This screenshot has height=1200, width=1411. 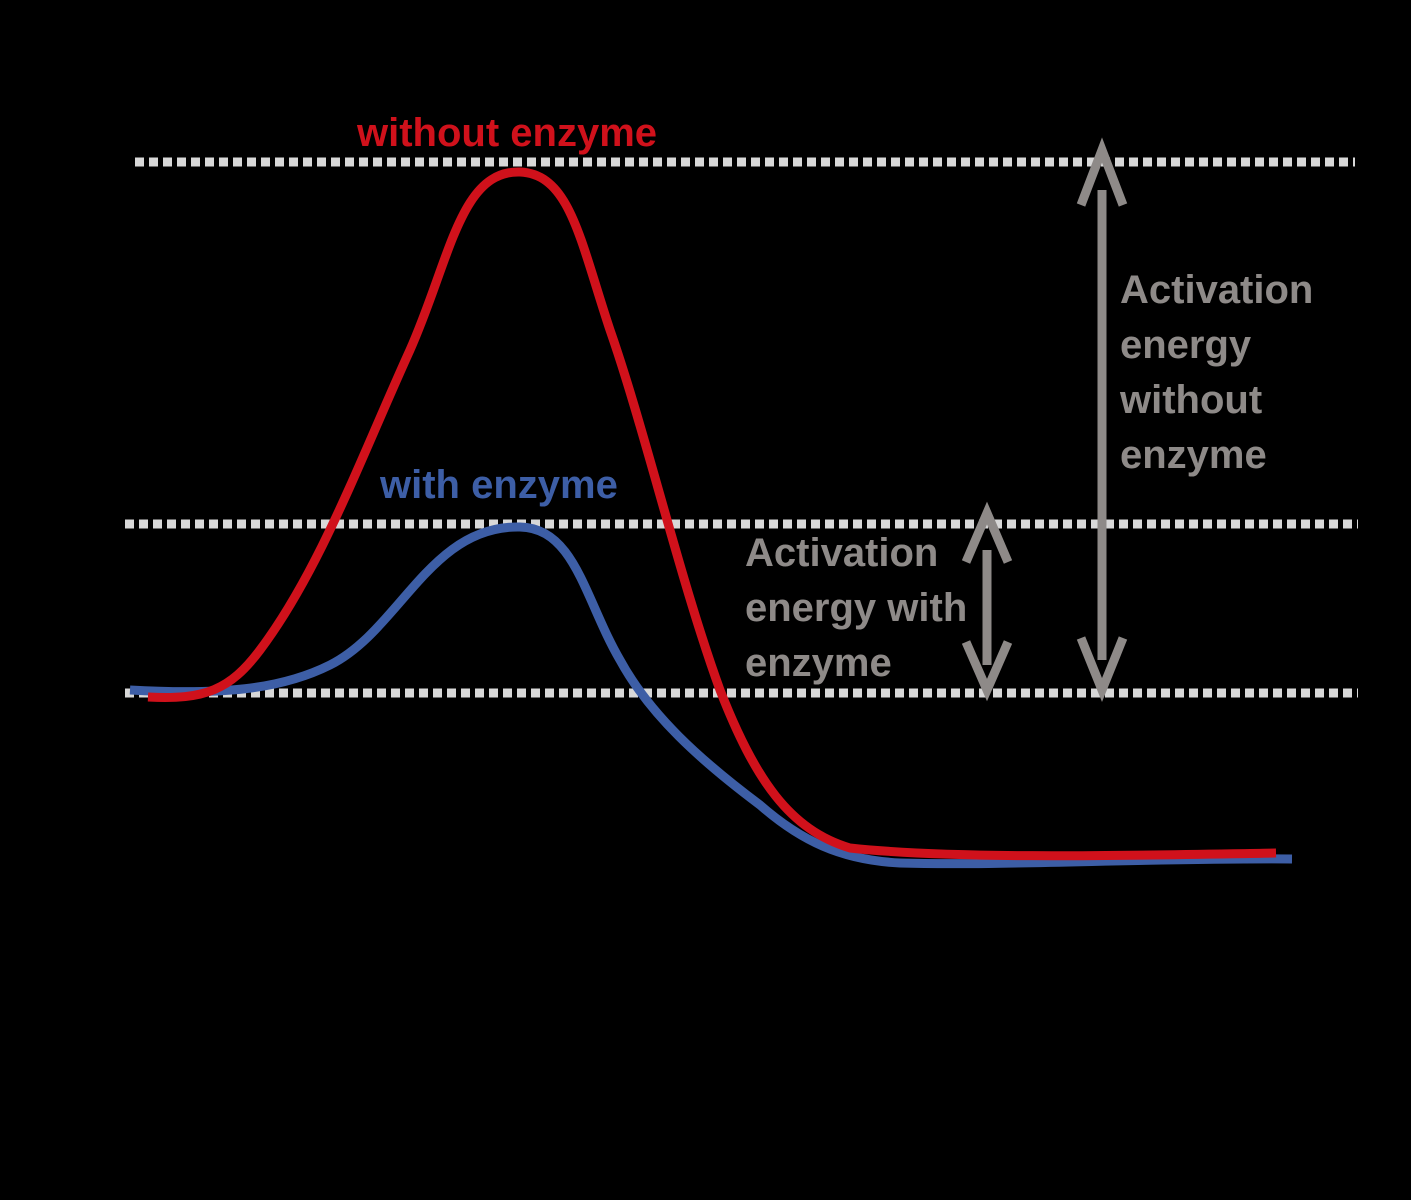 What do you see at coordinates (1102, 420) in the screenshot?
I see `activation-energy-without-enzyme-arrow` at bounding box center [1102, 420].